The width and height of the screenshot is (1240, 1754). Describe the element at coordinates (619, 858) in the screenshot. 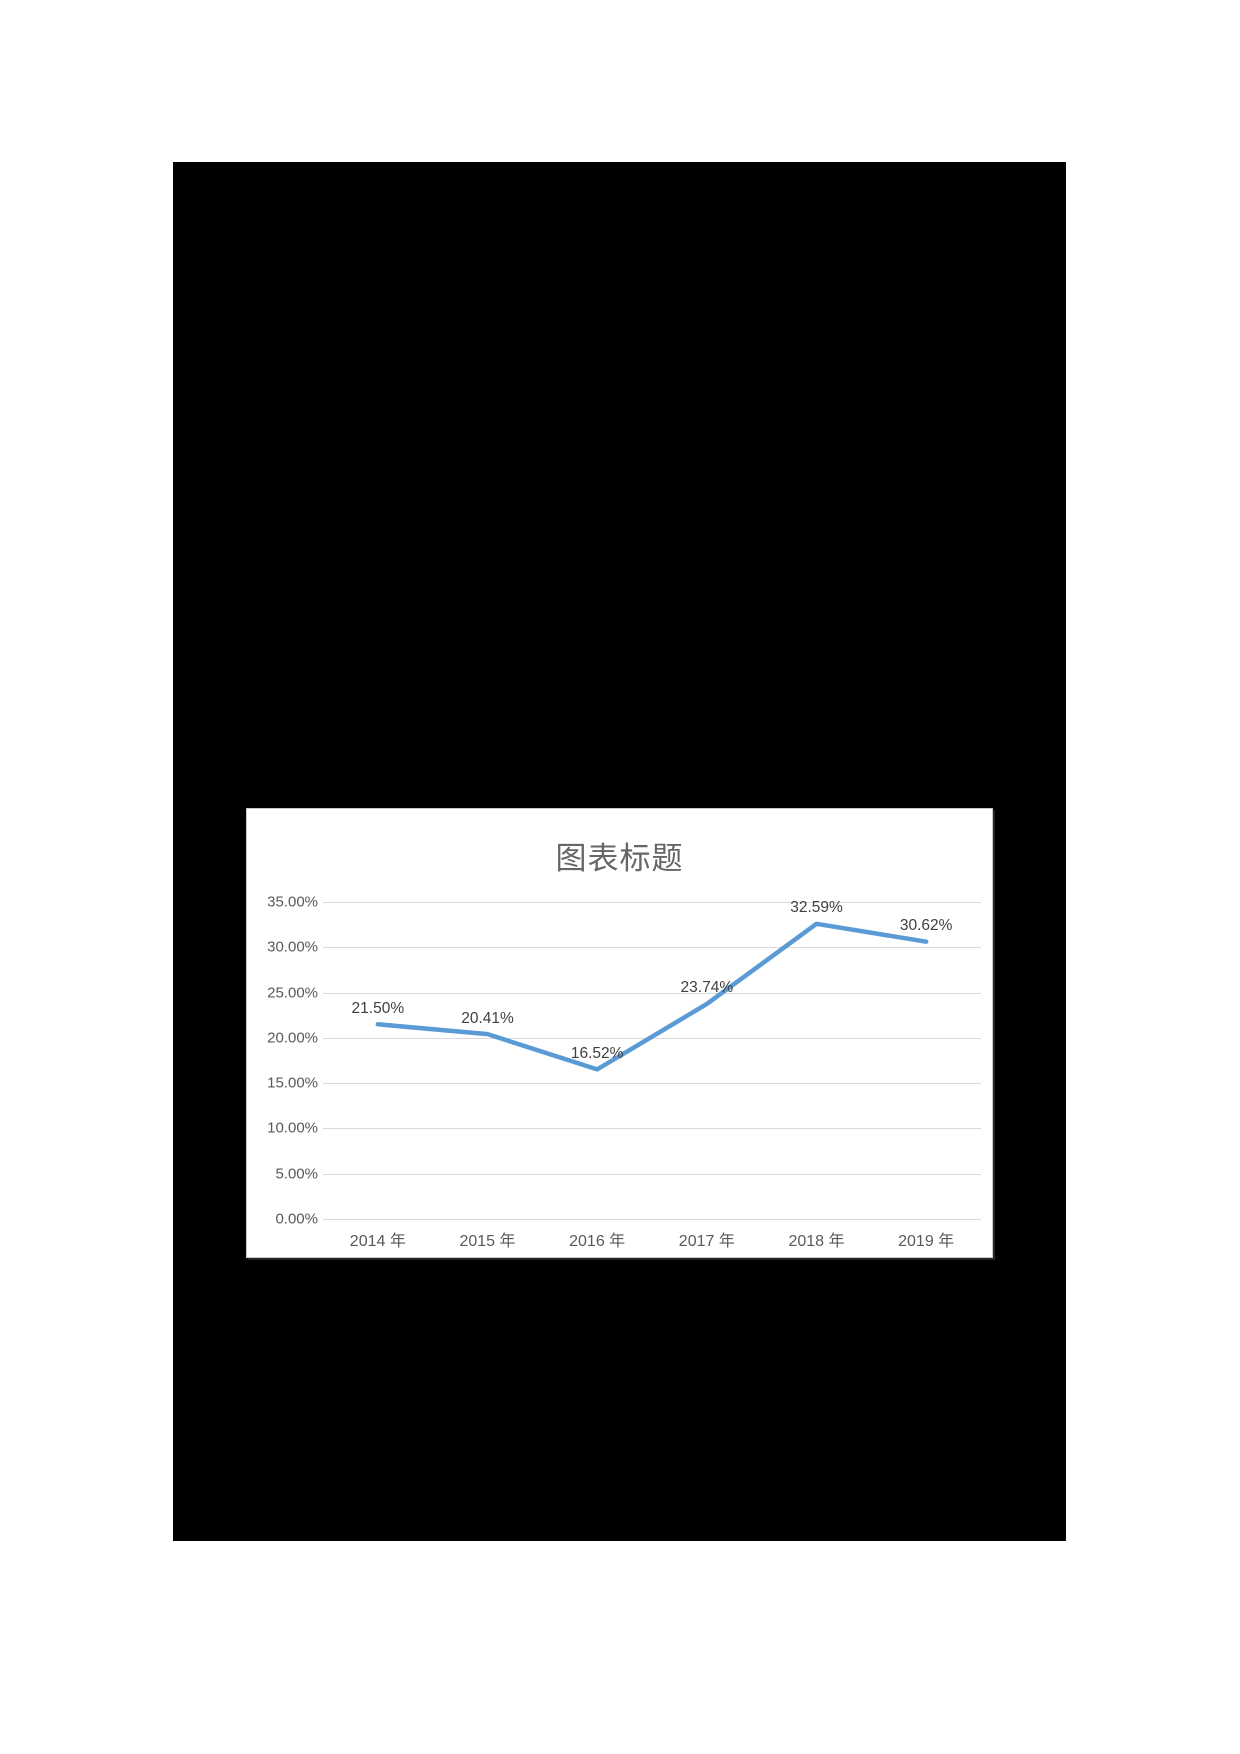

I see `chart-title: 图表标题` at that location.